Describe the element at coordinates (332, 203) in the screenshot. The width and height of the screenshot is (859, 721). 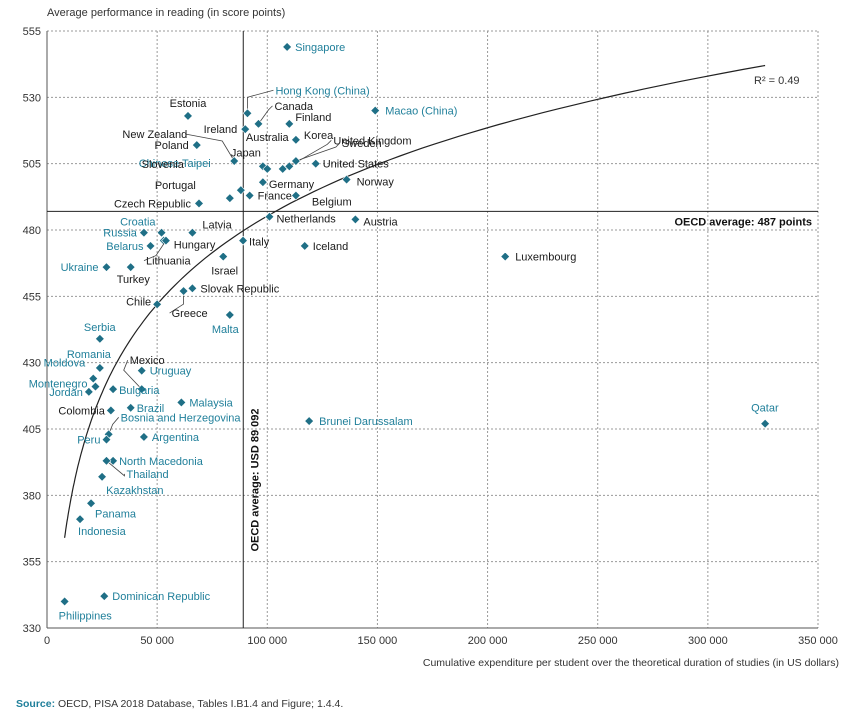
I see `data-point-label: Belgium` at that location.